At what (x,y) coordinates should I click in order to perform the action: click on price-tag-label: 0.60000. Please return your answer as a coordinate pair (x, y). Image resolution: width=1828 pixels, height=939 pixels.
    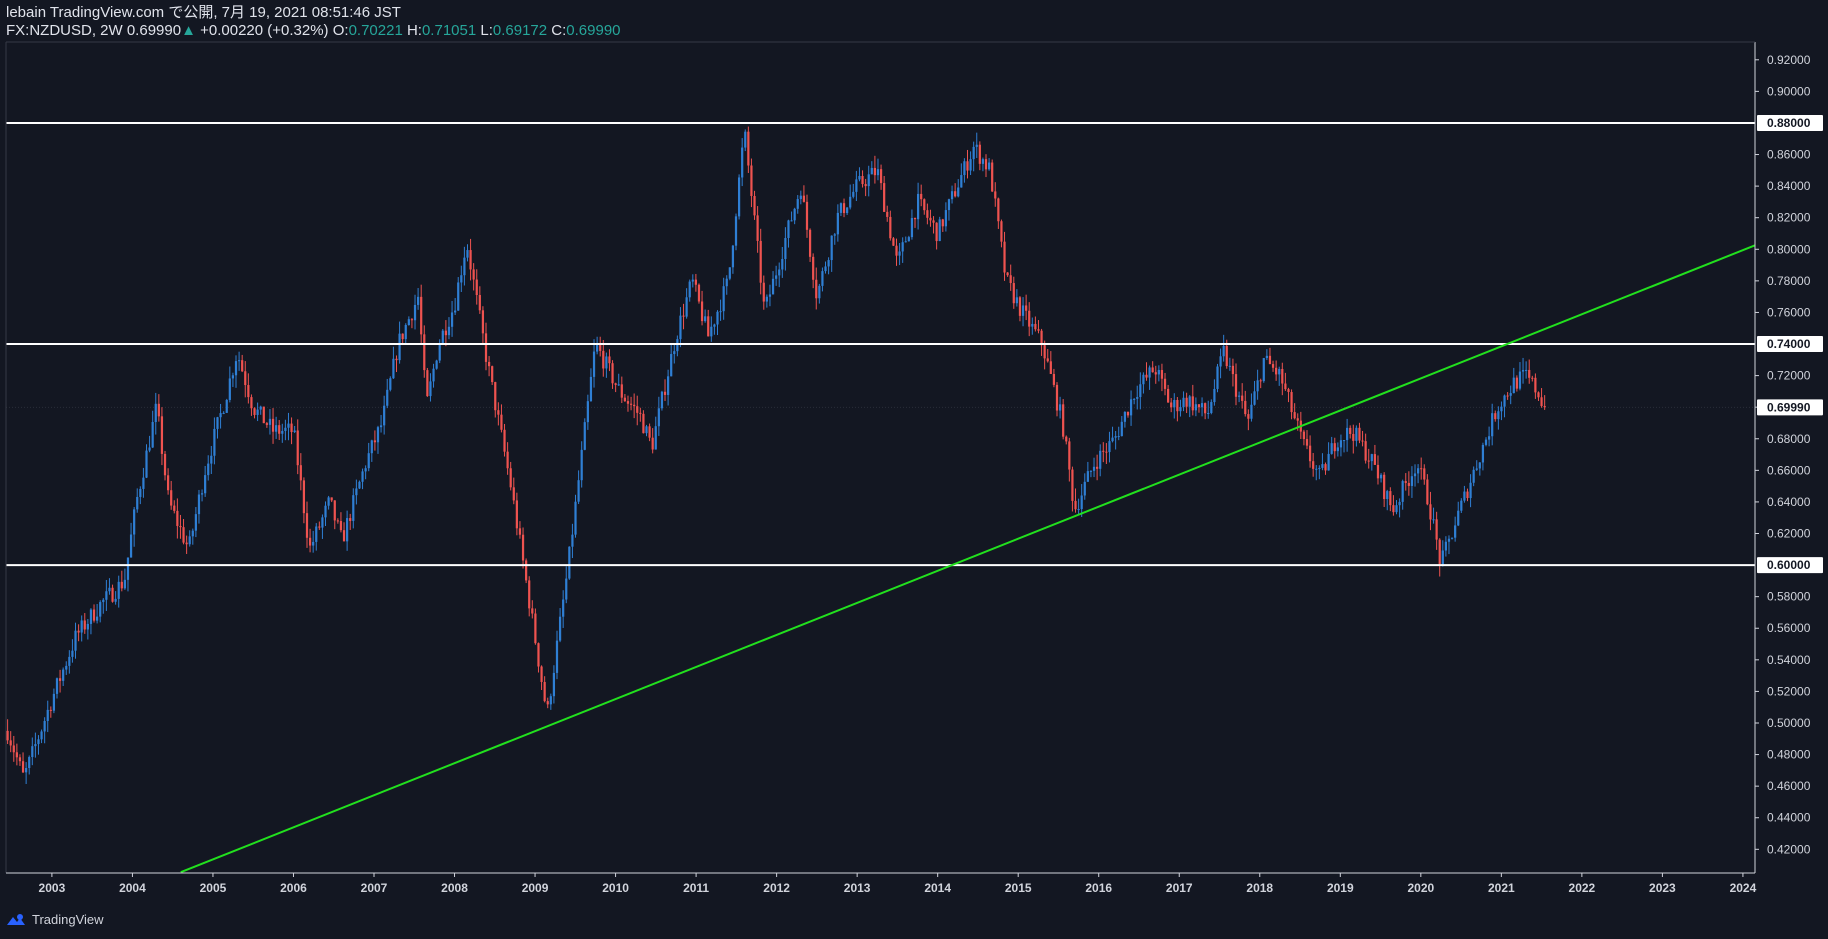
    Looking at the image, I should click on (1789, 565).